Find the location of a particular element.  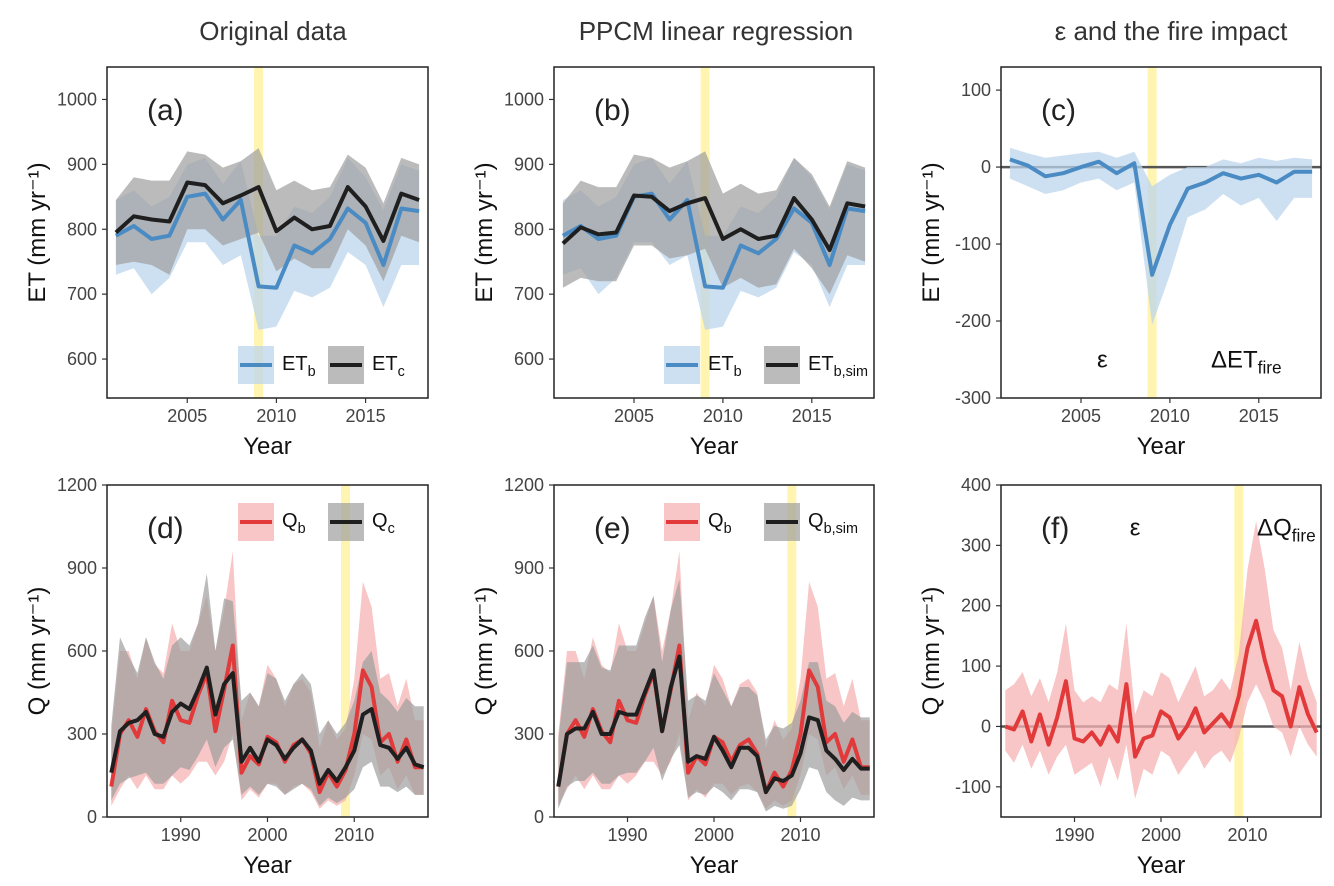

legend-label: Qb,sim is located at coordinates (833, 523).